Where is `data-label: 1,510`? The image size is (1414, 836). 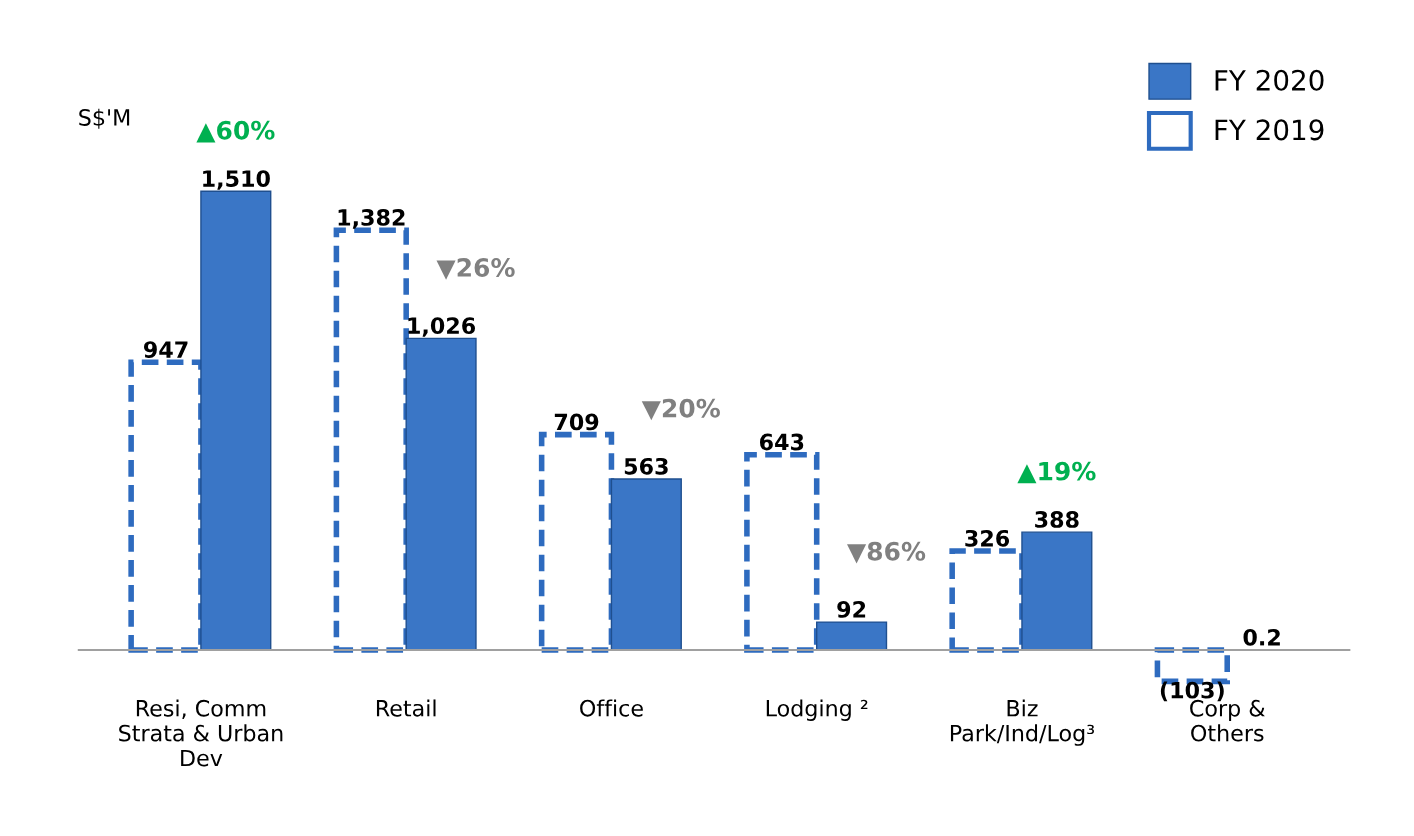 data-label: 1,510 is located at coordinates (236, 180).